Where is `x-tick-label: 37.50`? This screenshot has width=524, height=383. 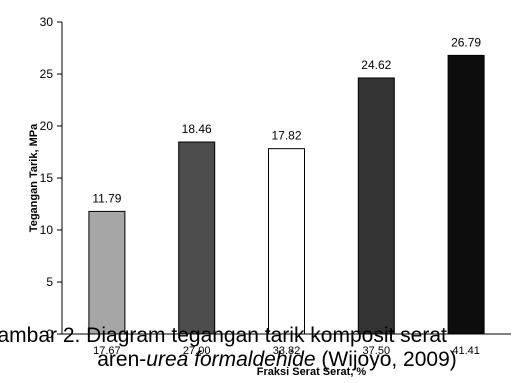
x-tick-label: 37.50 is located at coordinates (377, 351).